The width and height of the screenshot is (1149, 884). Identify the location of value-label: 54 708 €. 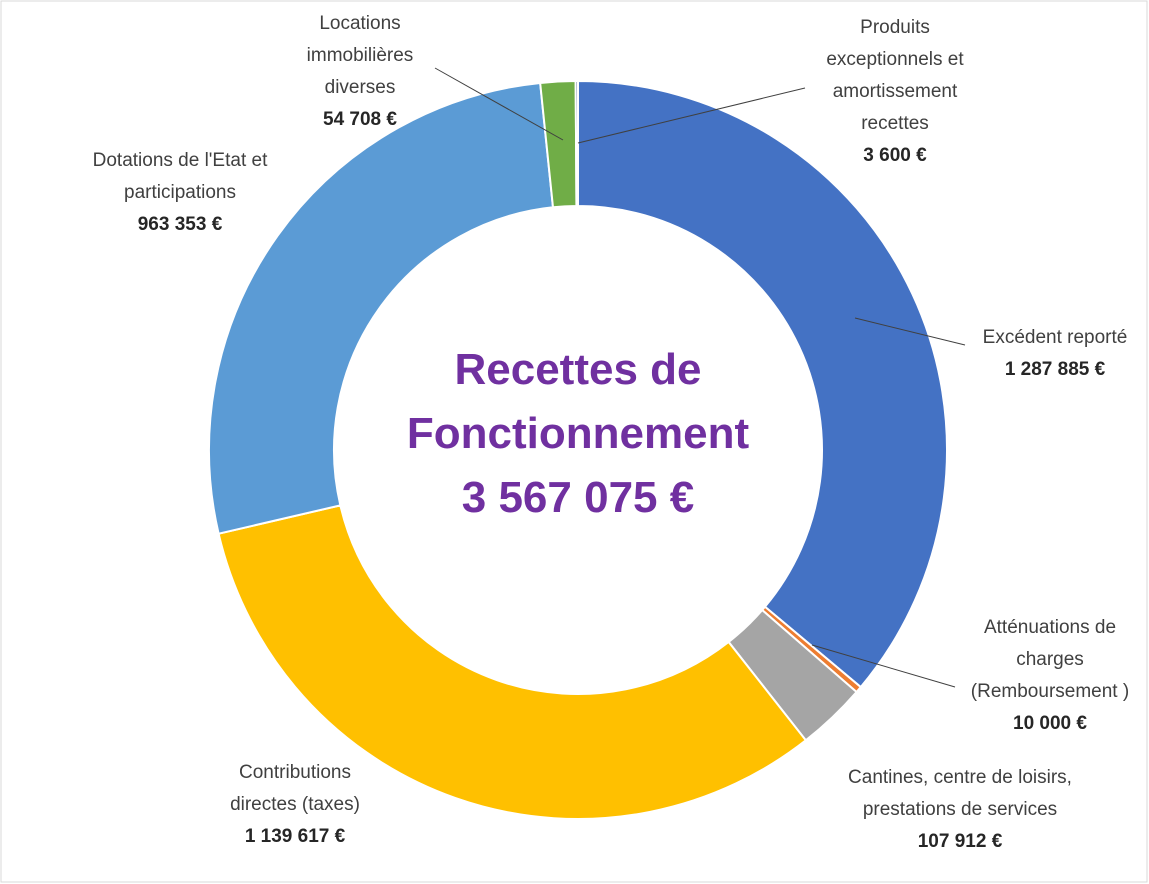
(360, 119).